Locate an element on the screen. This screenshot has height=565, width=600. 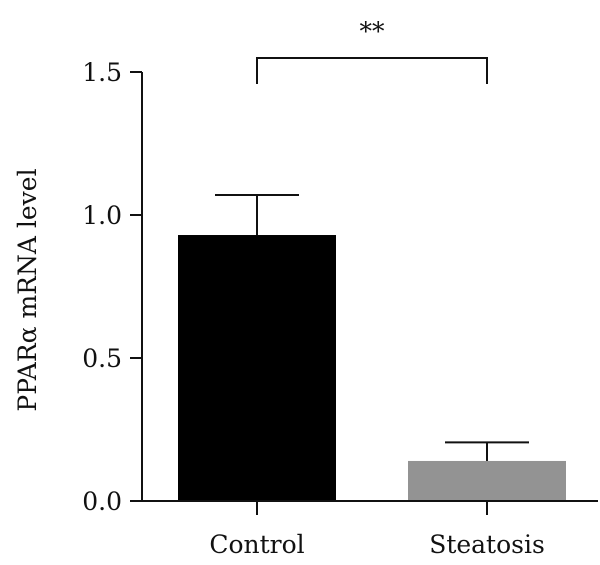
y-tick-label: 0.5 is located at coordinates (102, 358).